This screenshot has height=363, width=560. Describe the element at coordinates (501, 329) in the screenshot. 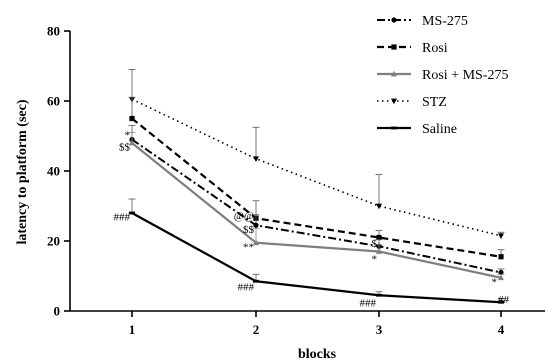

I see `x-tick-label: 4` at that location.